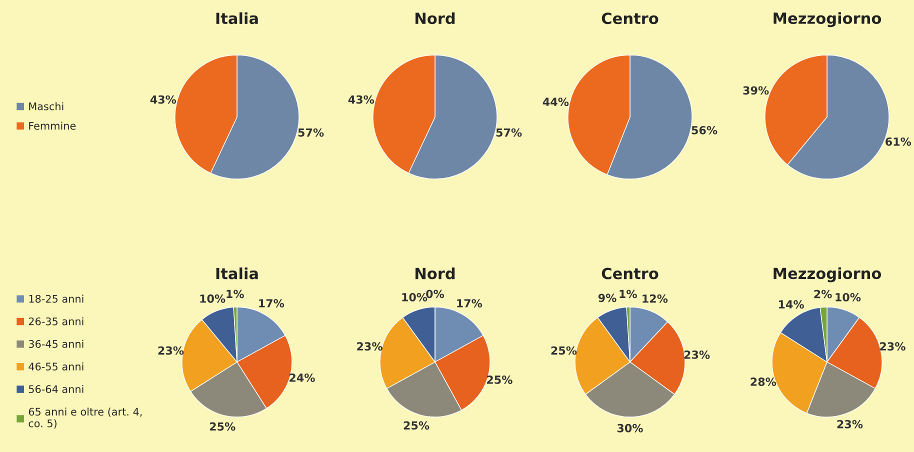 This screenshot has height=452, width=914. What do you see at coordinates (763, 382) in the screenshot?
I see `data-label: 28%` at bounding box center [763, 382].